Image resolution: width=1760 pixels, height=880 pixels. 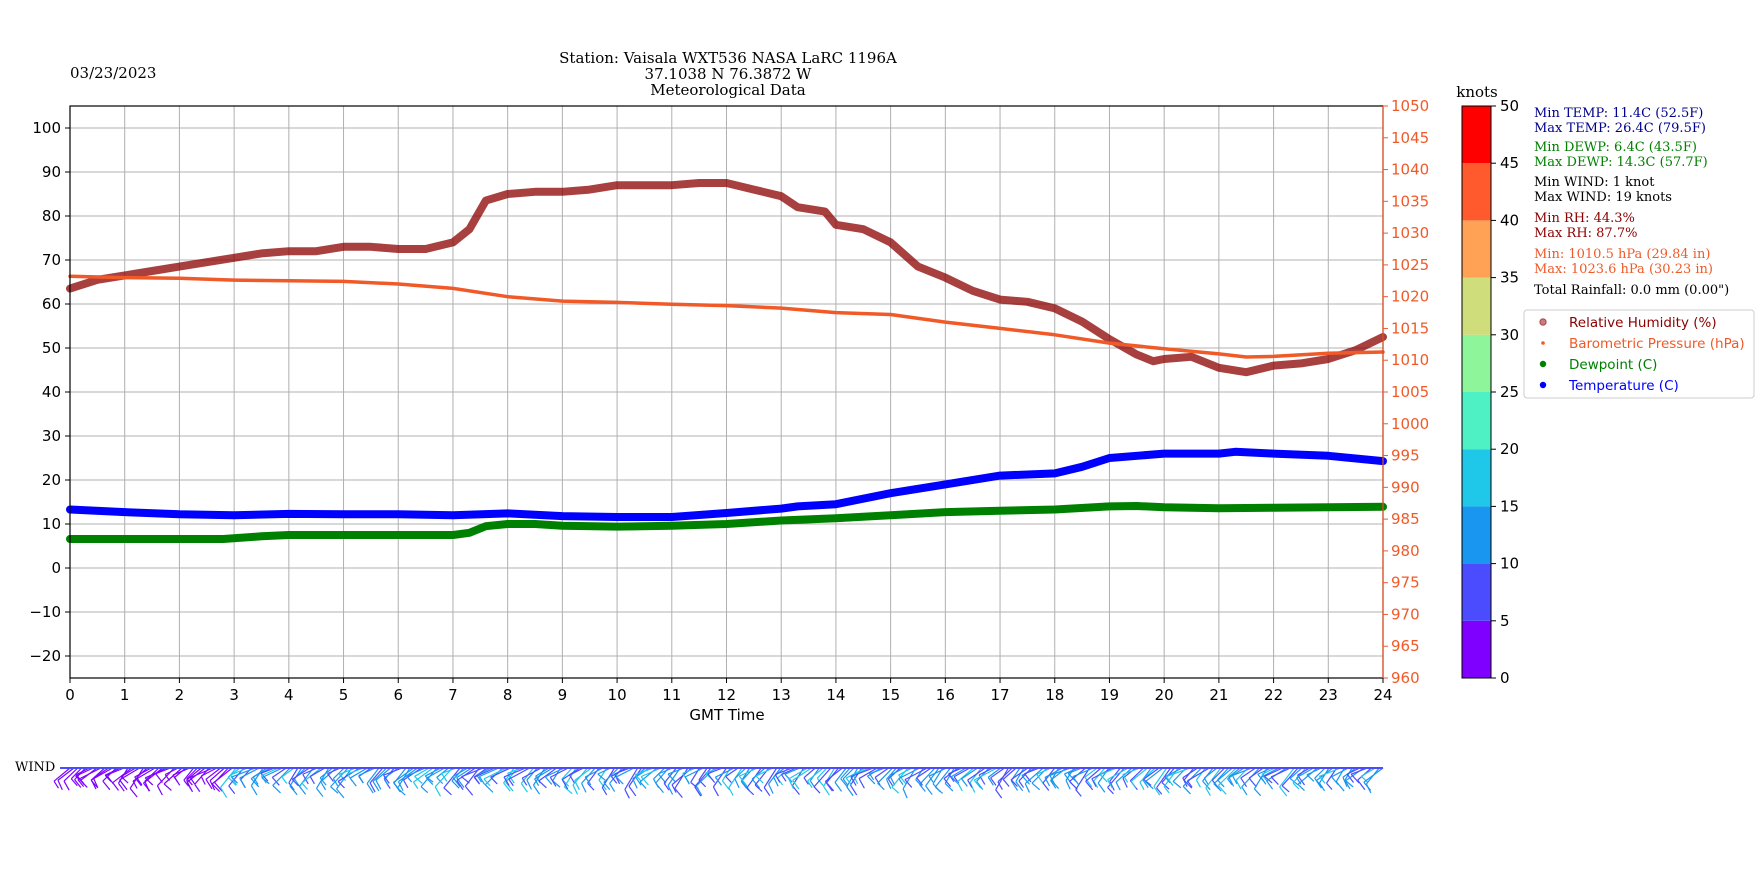 What do you see at coordinates (1509, 392) in the screenshot?
I see `colorbar-tick-label: 25` at bounding box center [1509, 392].